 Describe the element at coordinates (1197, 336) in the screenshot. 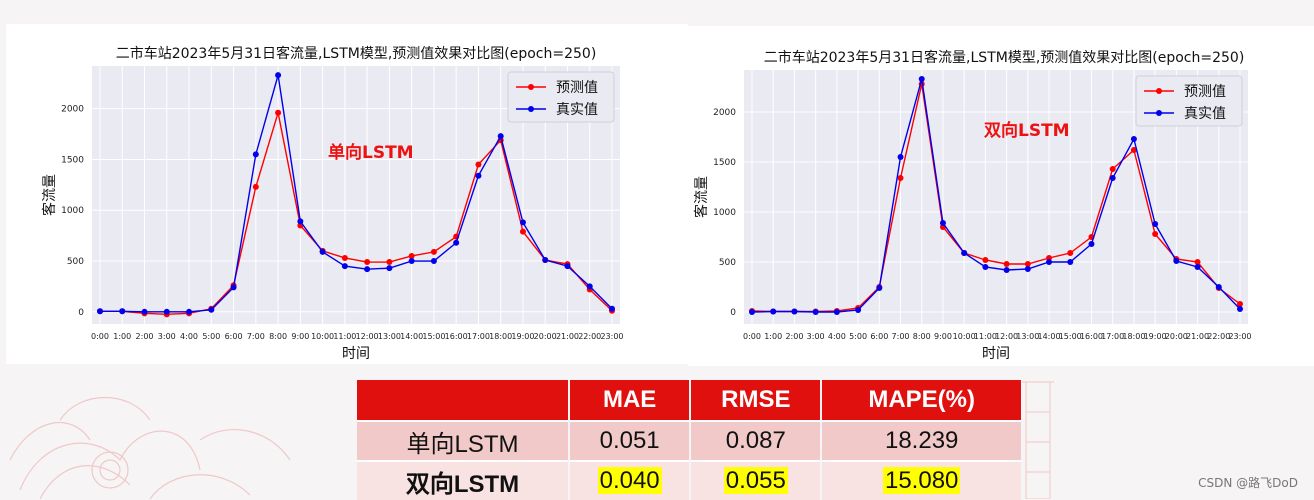

I see `x-tick-label: 21:00` at that location.